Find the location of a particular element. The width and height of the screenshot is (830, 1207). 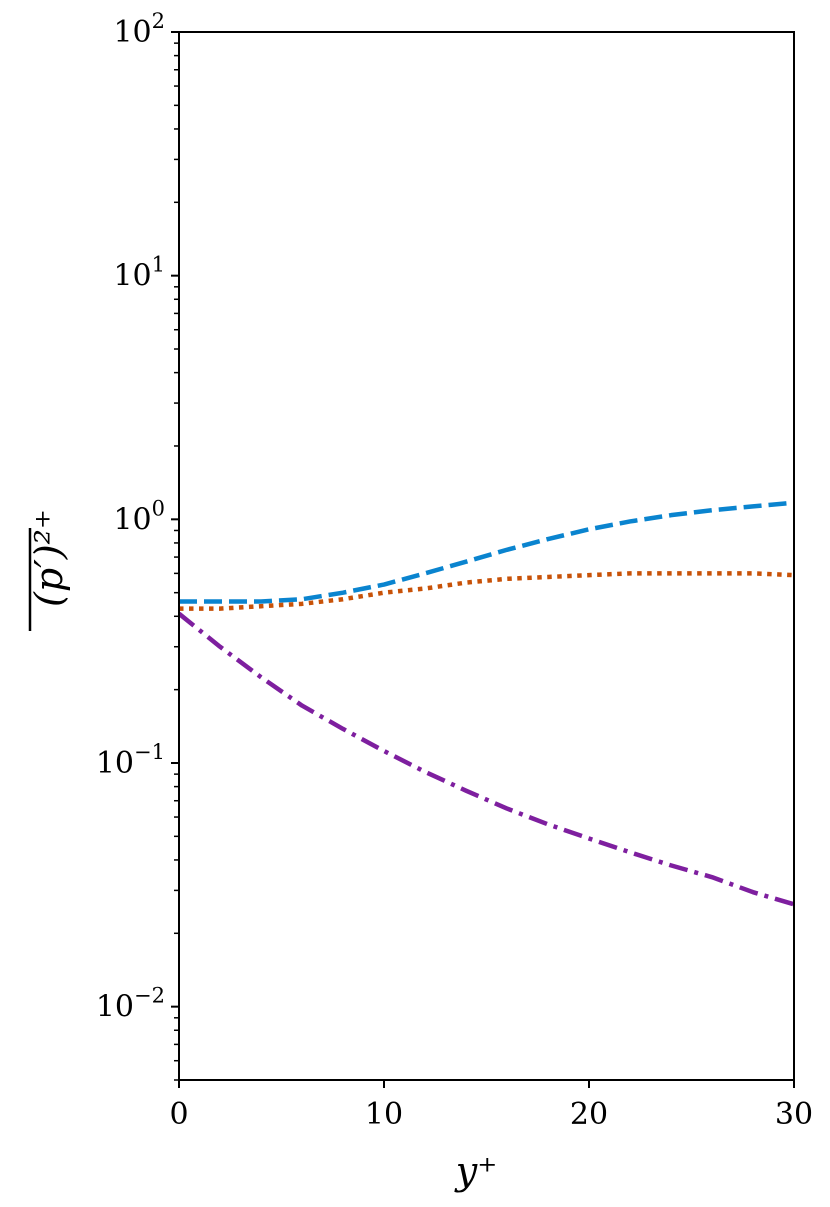

x-tick-label: 30 is located at coordinates (794, 1114).